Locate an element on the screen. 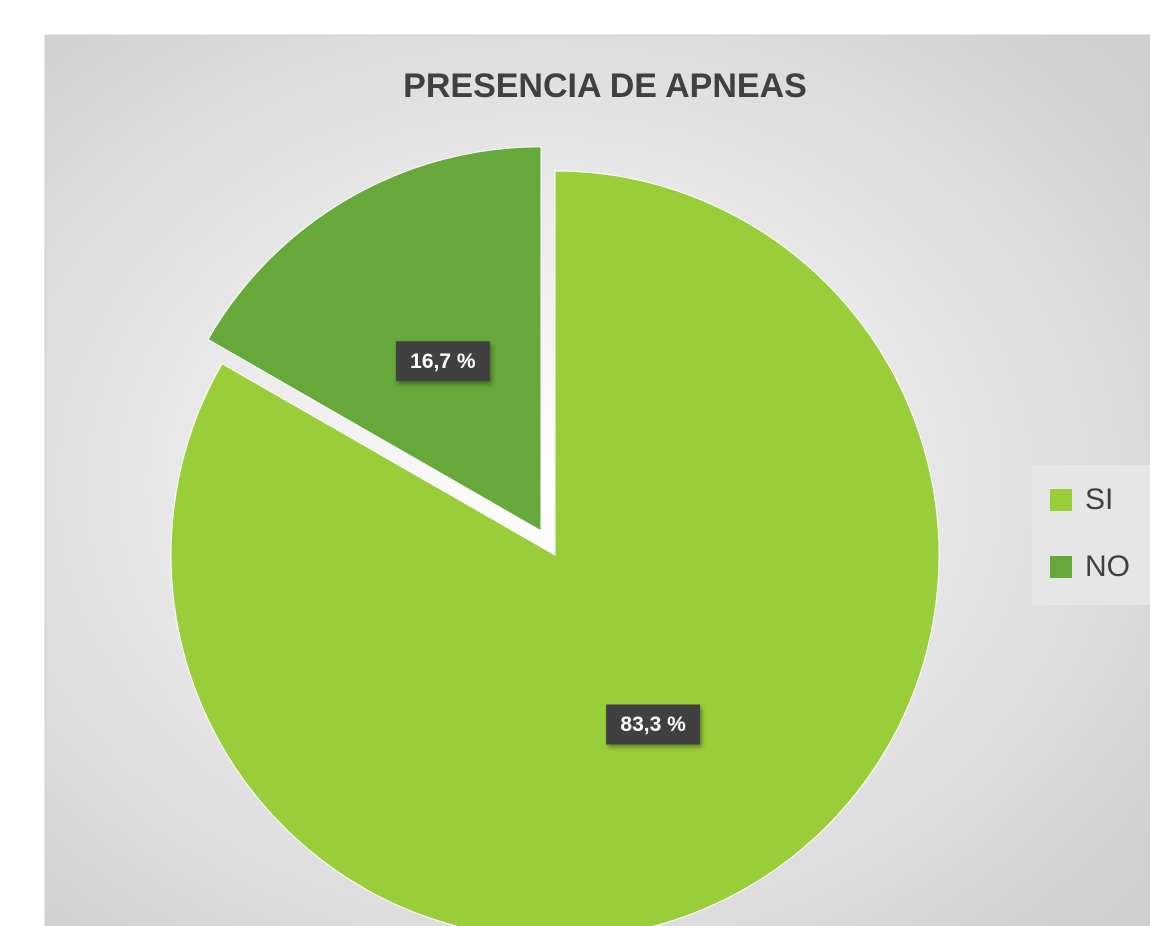 The height and width of the screenshot is (926, 1150). data-label: 83,3 % is located at coordinates (653, 724).